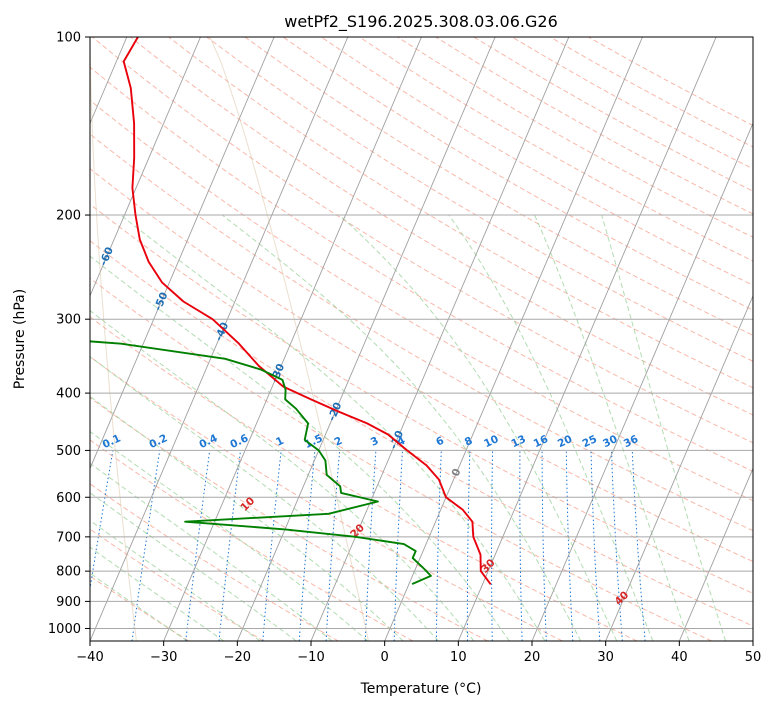 The image size is (775, 708). What do you see at coordinates (458, 657) in the screenshot?
I see `x-tick-label: 10` at bounding box center [458, 657].